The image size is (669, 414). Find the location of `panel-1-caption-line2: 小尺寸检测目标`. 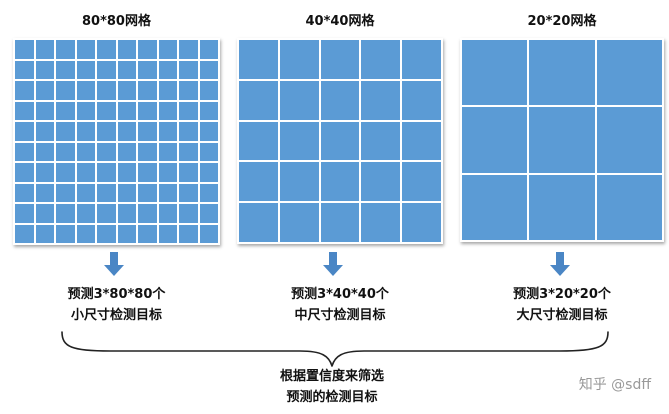

panel-1-caption-line2: 小尺寸检测目标 is located at coordinates (116, 315).